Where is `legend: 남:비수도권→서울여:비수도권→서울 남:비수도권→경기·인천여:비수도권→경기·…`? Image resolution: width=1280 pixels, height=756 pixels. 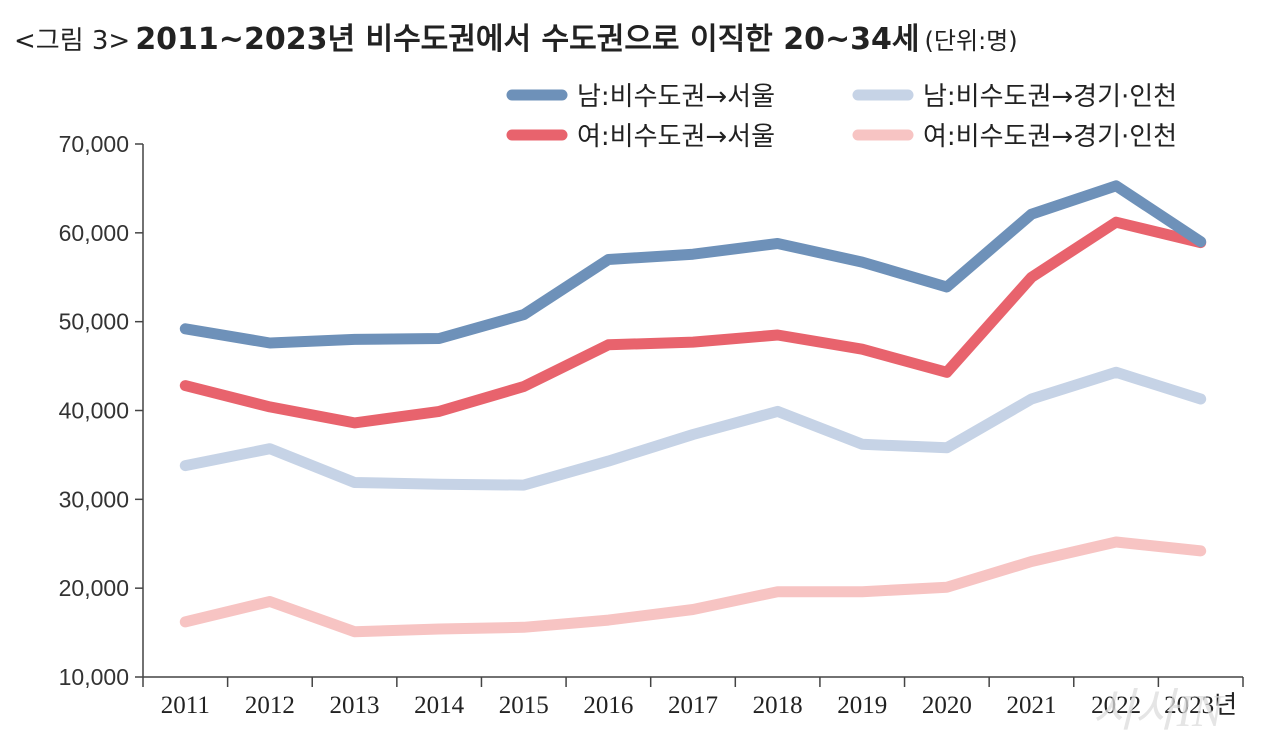 legend: 남:비수도권→서울여:비수도권→서울 남:비수도권→경기·인천여:비수도권→경기·… is located at coordinates (841, 117).